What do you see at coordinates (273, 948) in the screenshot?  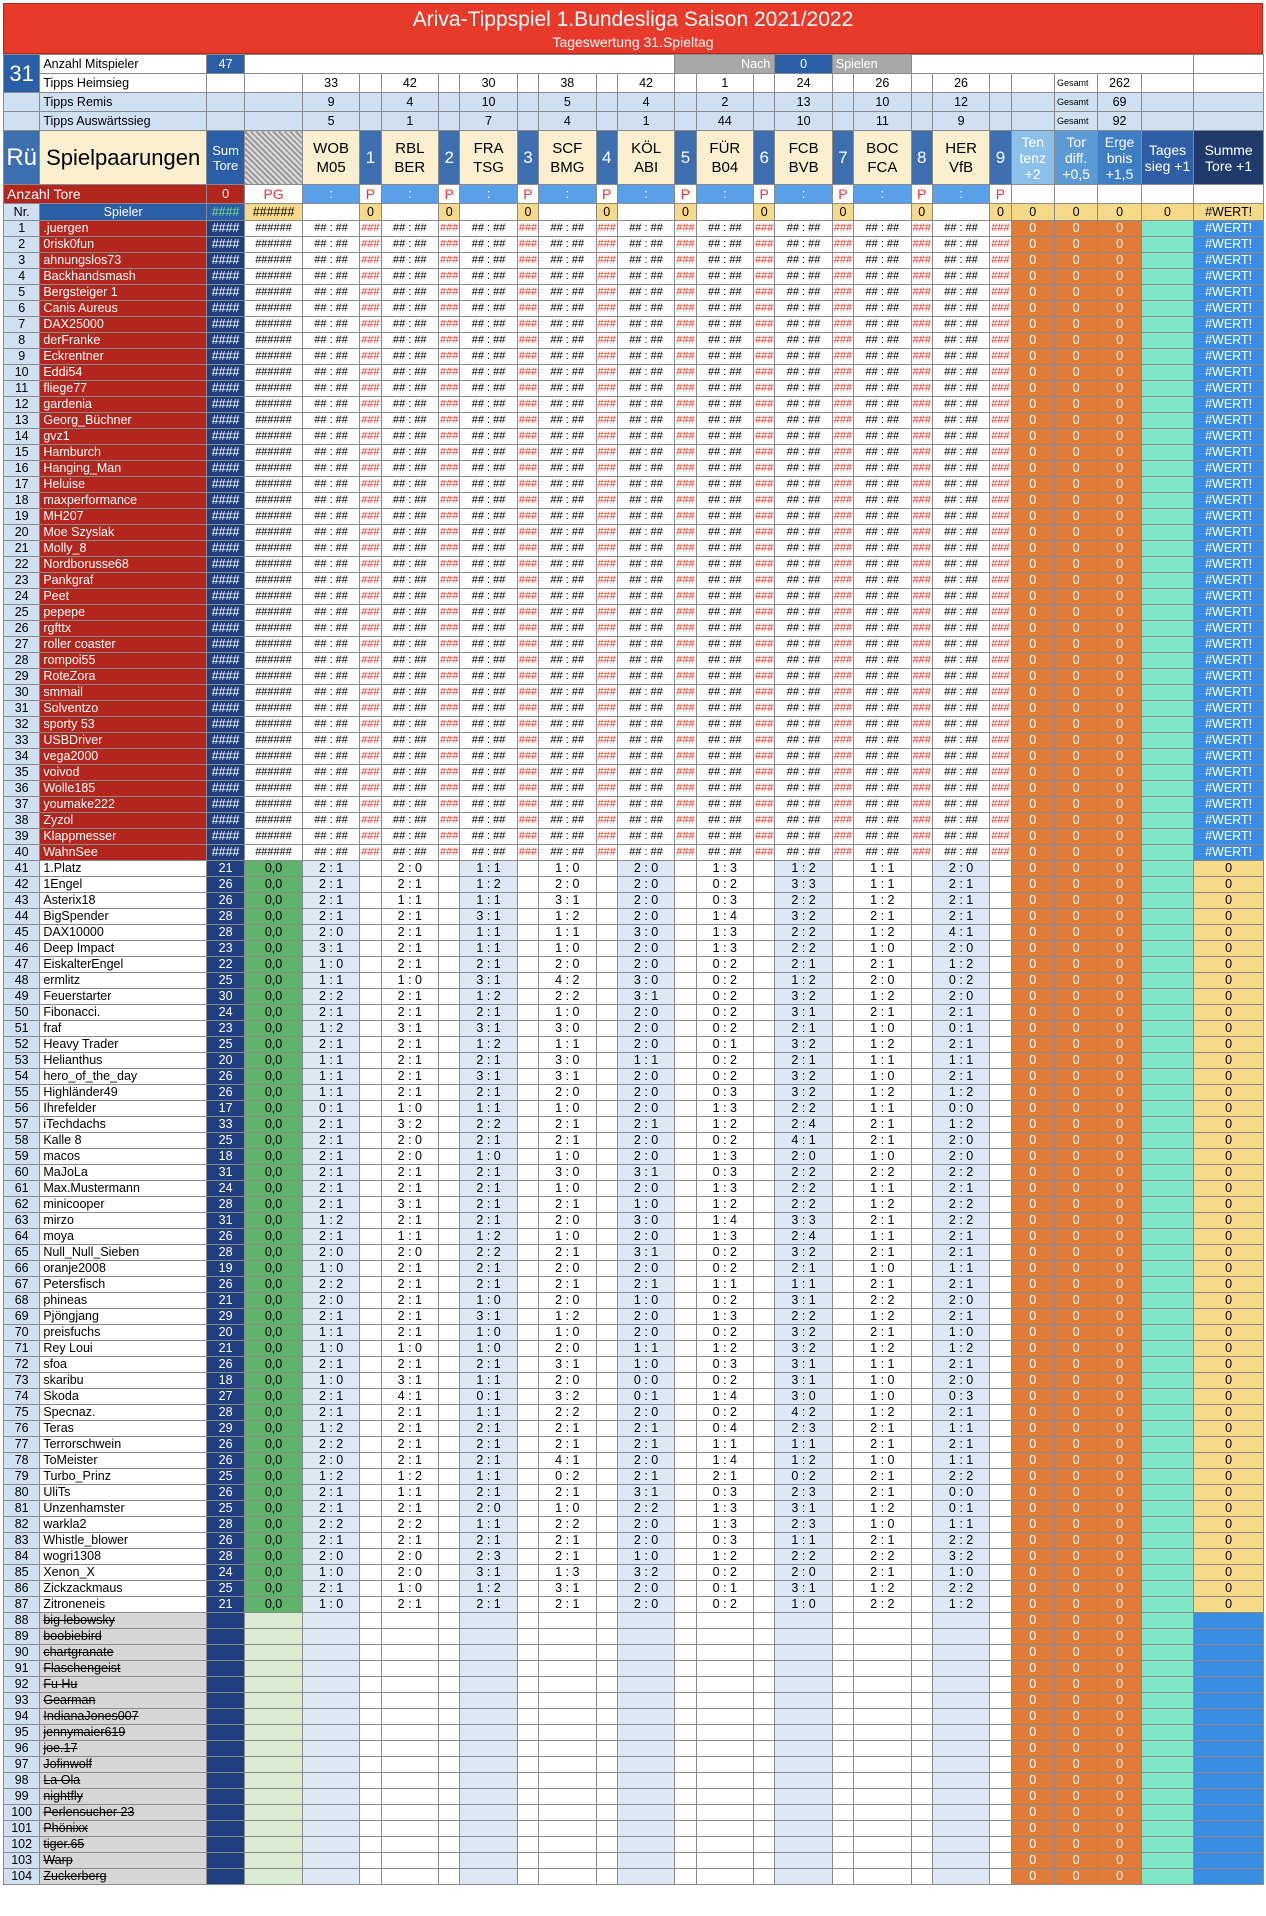 I see `pg-value: 0,0` at bounding box center [273, 948].